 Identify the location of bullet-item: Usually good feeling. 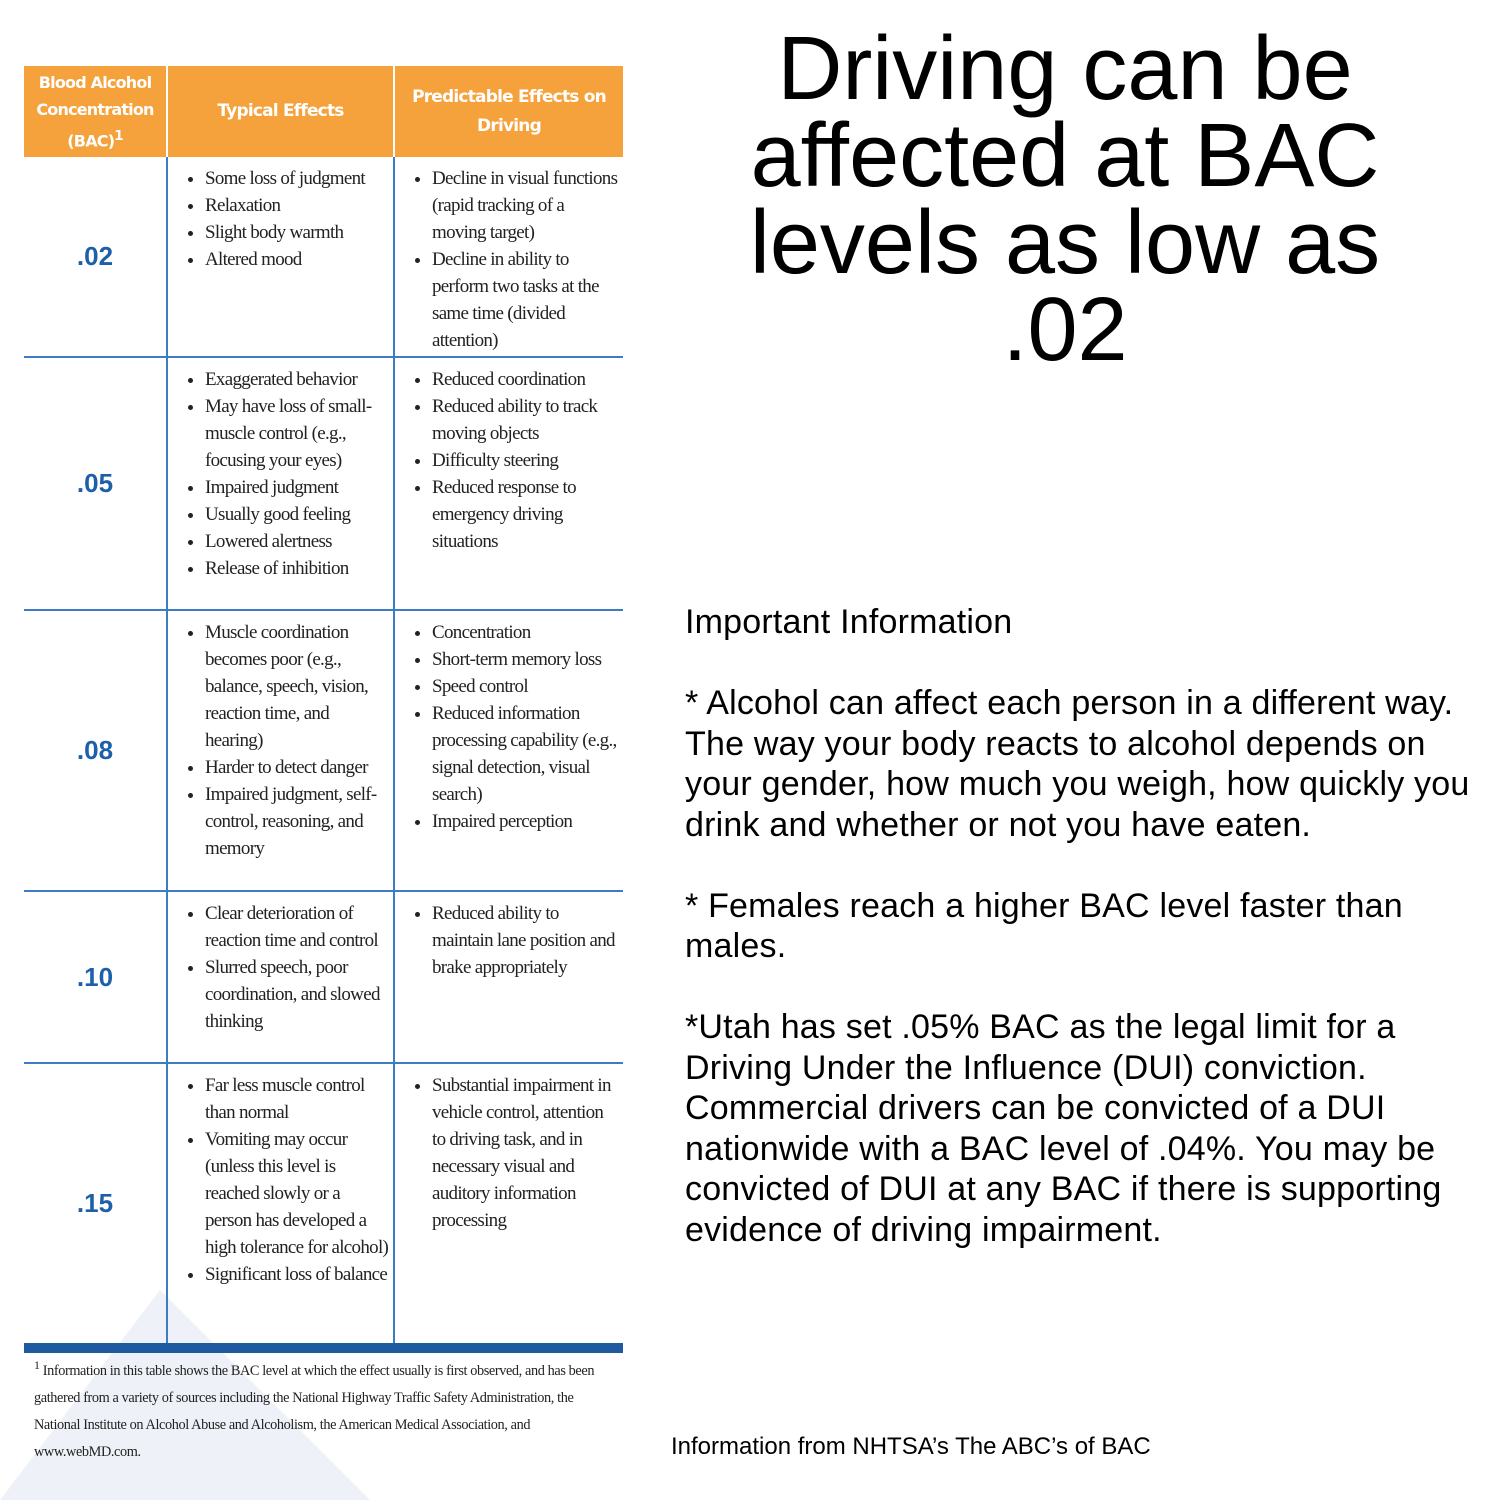
(297, 514).